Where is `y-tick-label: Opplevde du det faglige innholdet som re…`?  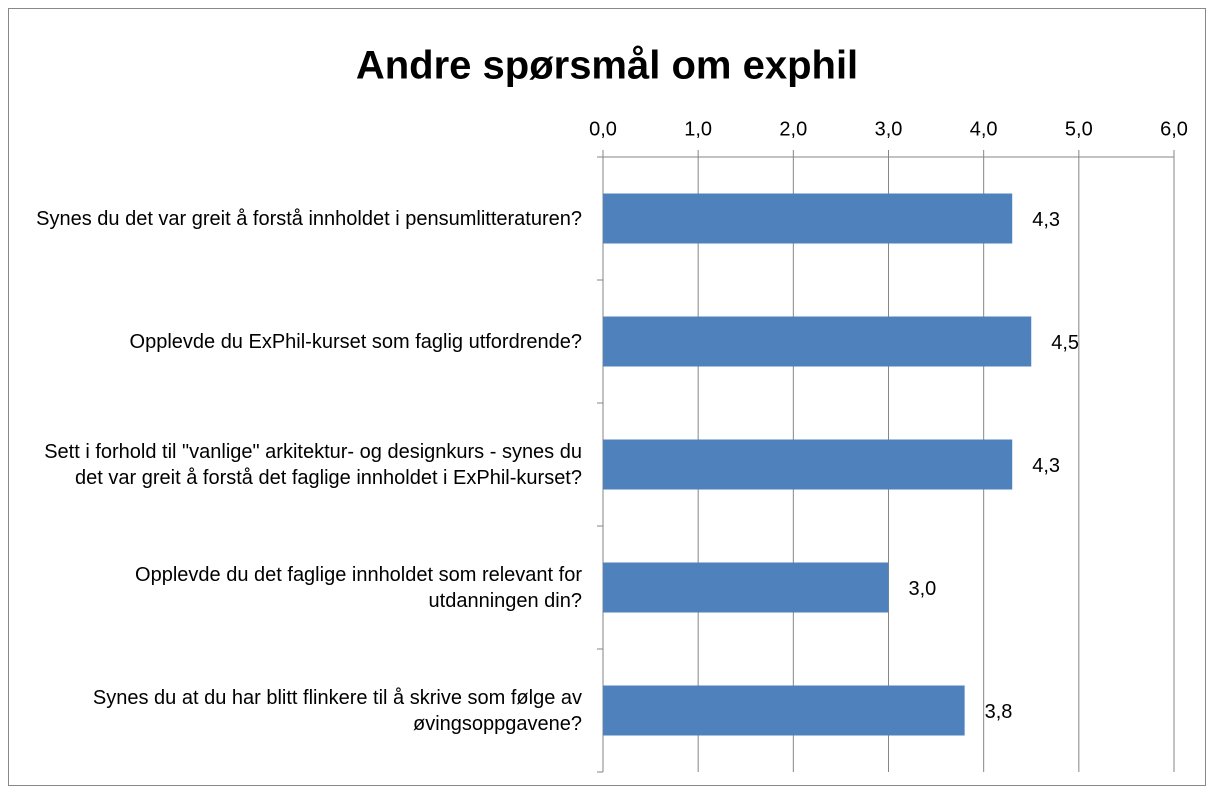 y-tick-label: Opplevde du det faglige innholdet som re… is located at coordinates (358, 587).